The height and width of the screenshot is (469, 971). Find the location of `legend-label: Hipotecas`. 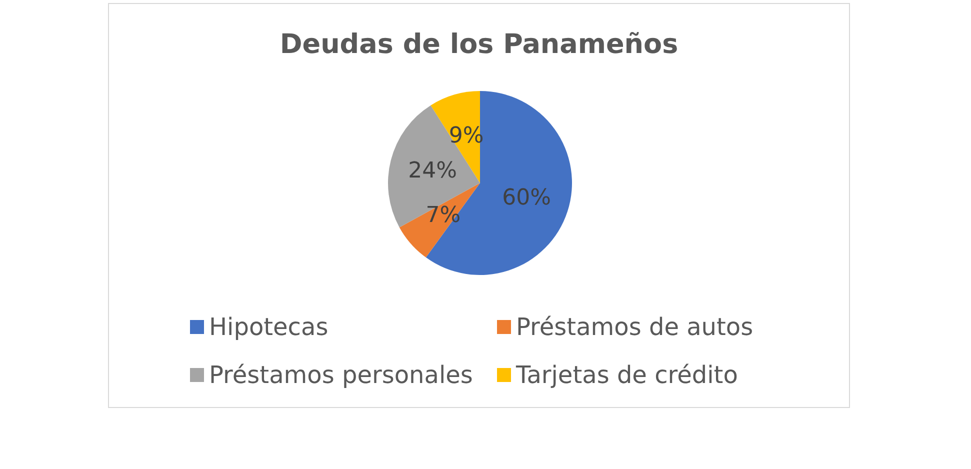

legend-label: Hipotecas is located at coordinates (268, 327).